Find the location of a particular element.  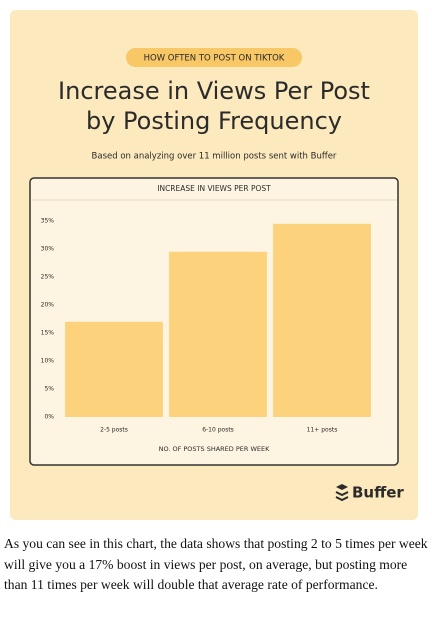

y-tick-label: 25% is located at coordinates (48, 277).